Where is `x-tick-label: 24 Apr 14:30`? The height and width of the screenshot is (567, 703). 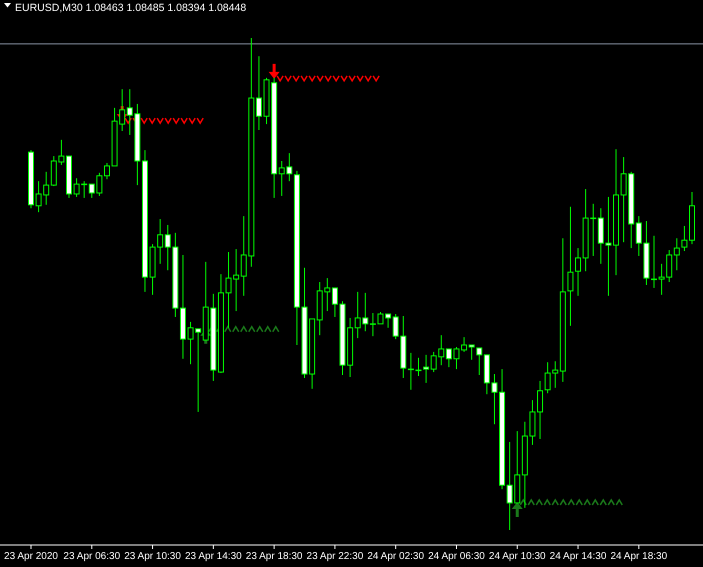 x-tick-label: 24 Apr 14:30 is located at coordinates (578, 556).